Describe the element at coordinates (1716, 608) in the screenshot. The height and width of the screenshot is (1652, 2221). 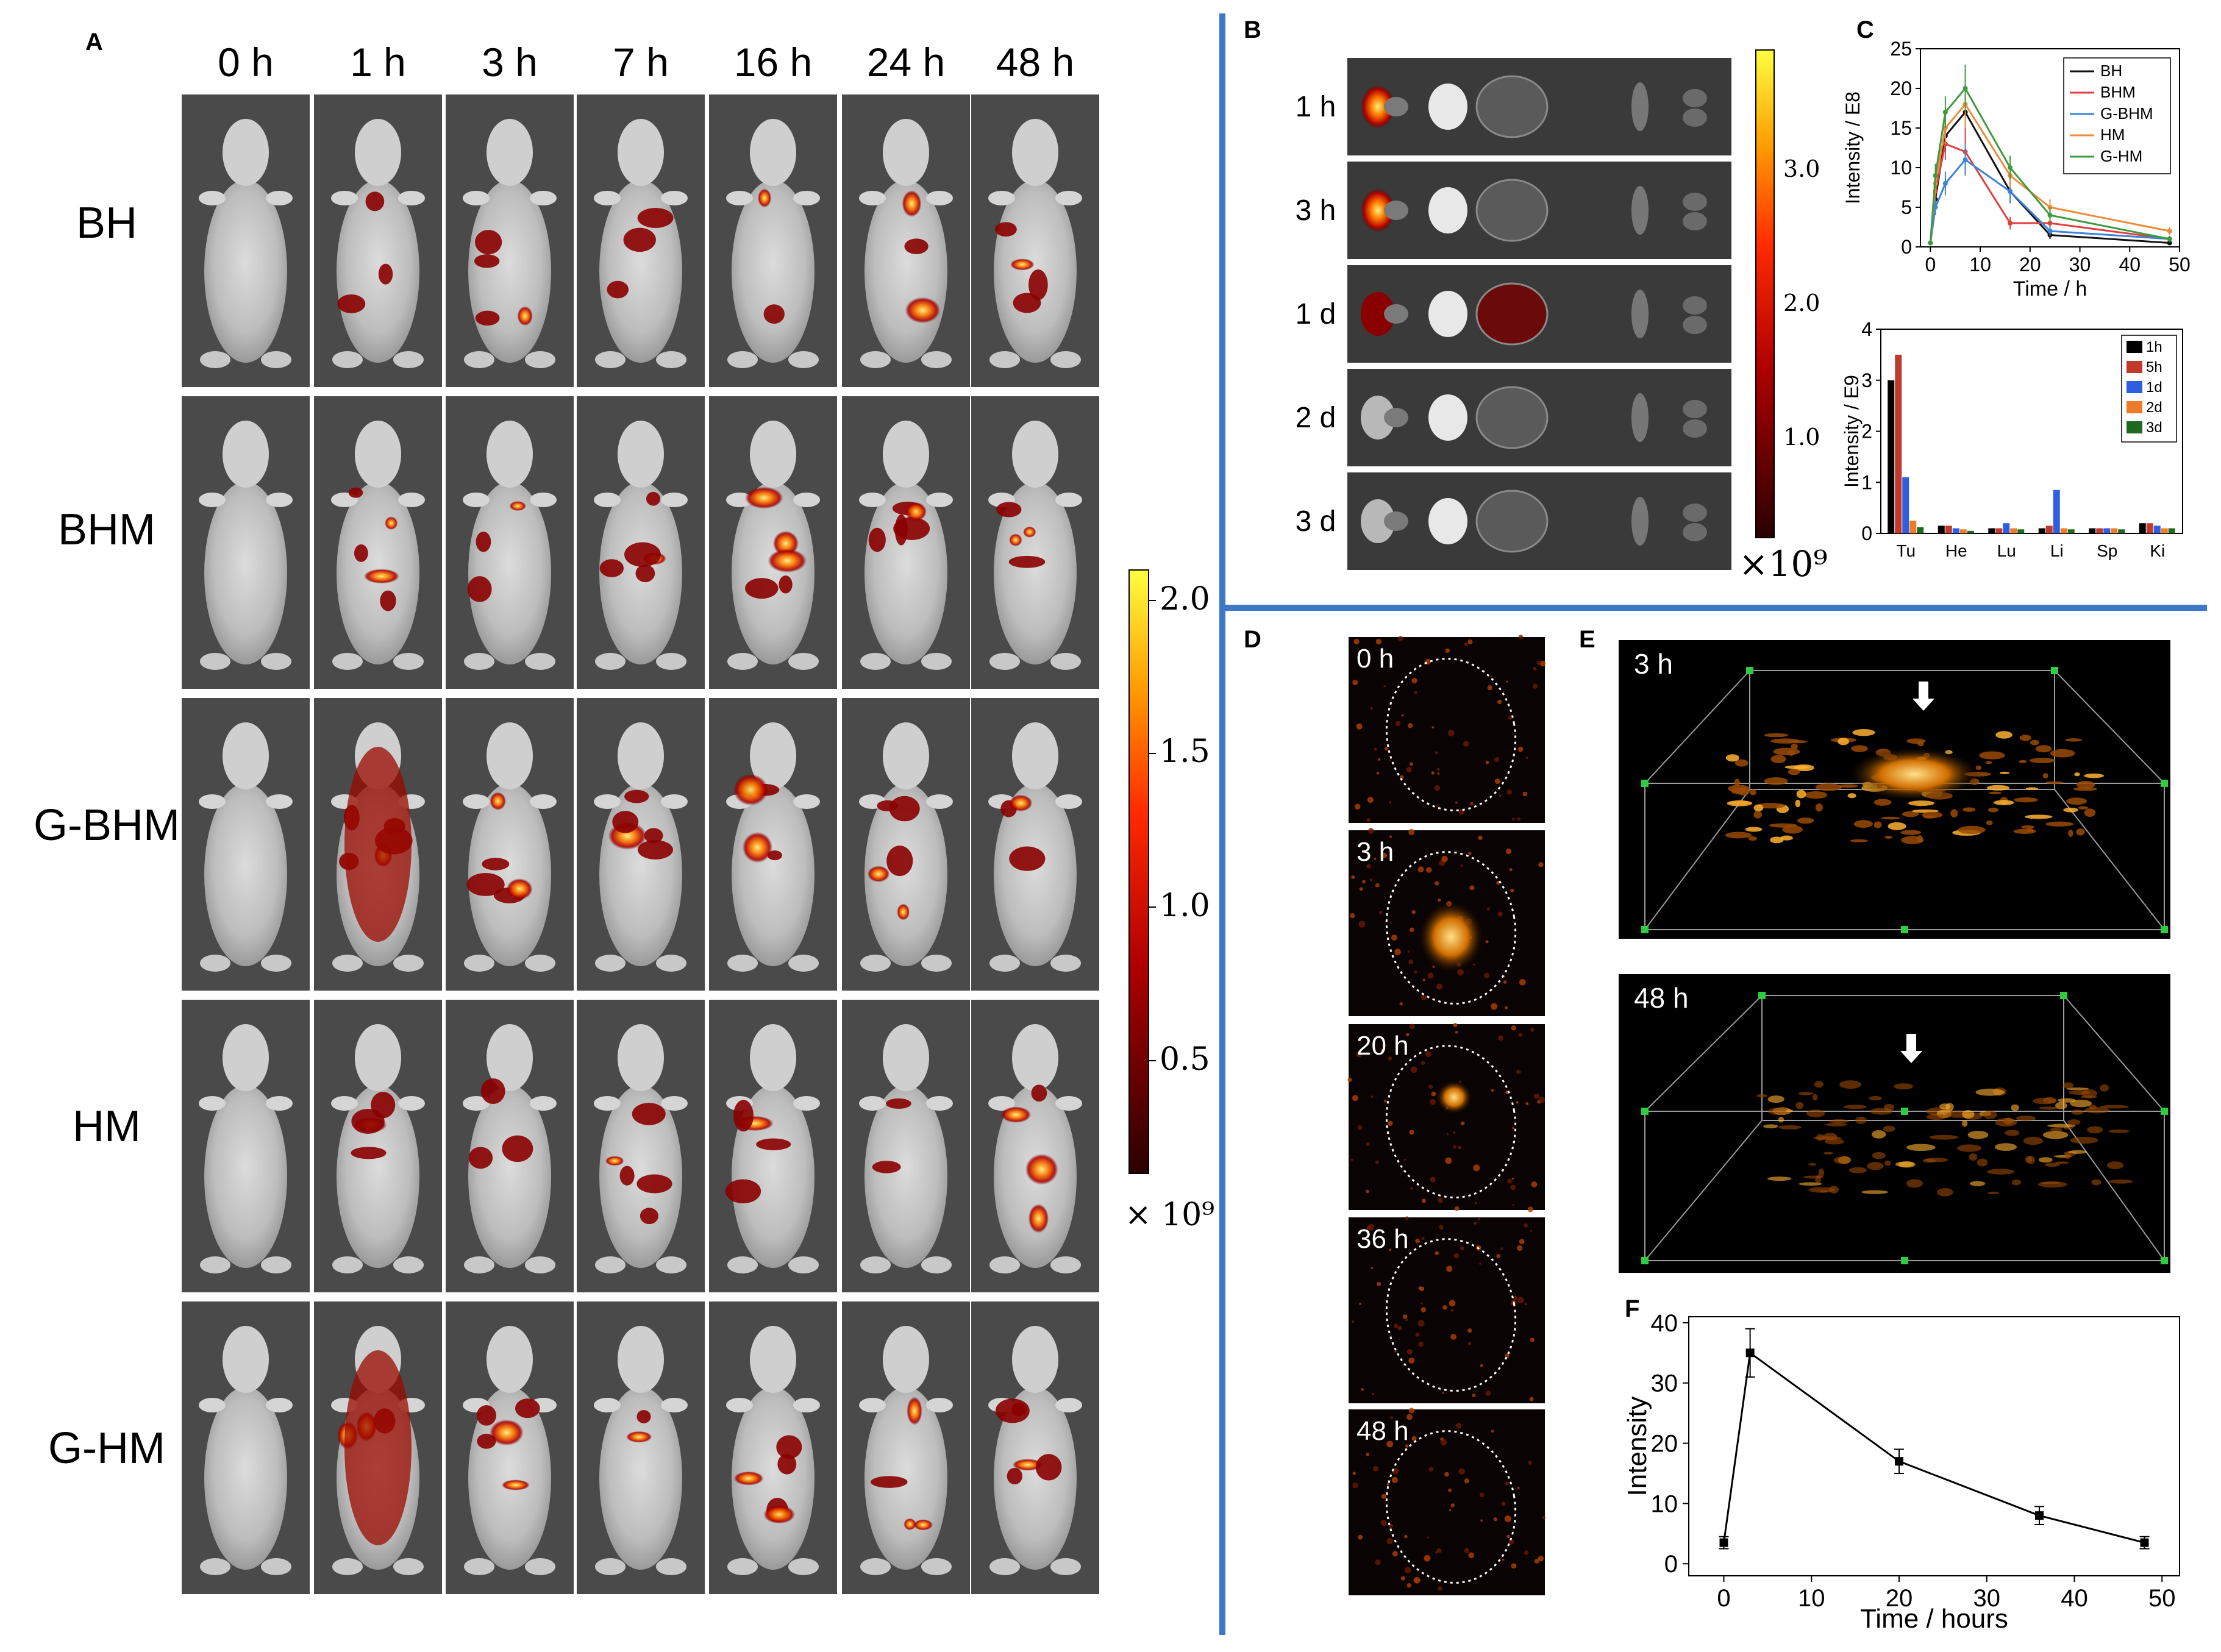
I see `divider-horizontal` at that location.